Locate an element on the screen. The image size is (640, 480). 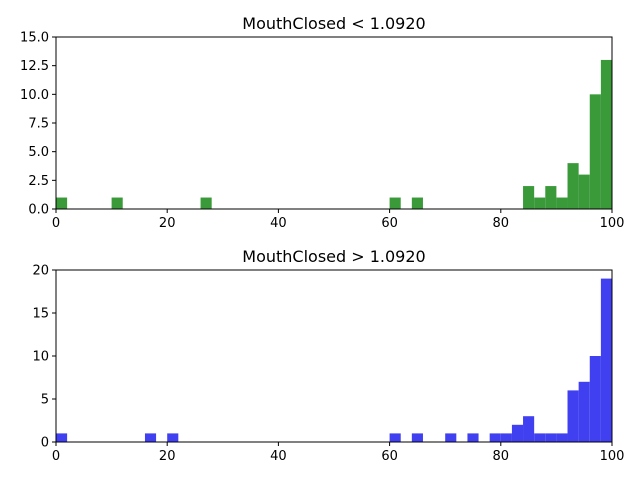
y-tick-label: 7.5 is located at coordinates (38, 124).